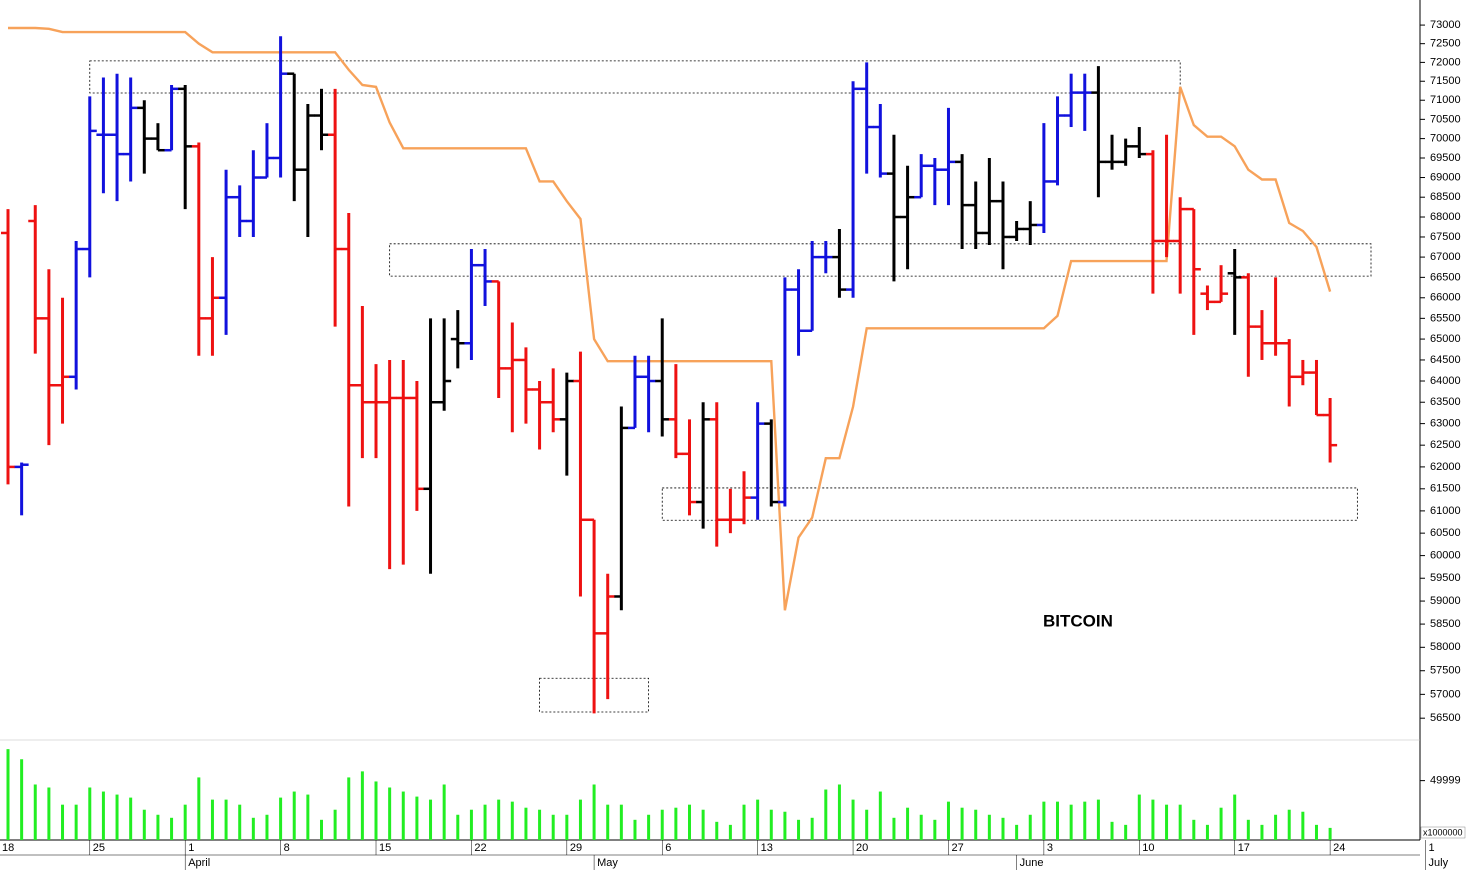  What do you see at coordinates (1445, 177) in the screenshot?
I see `y-tick-label: 69000` at bounding box center [1445, 177].